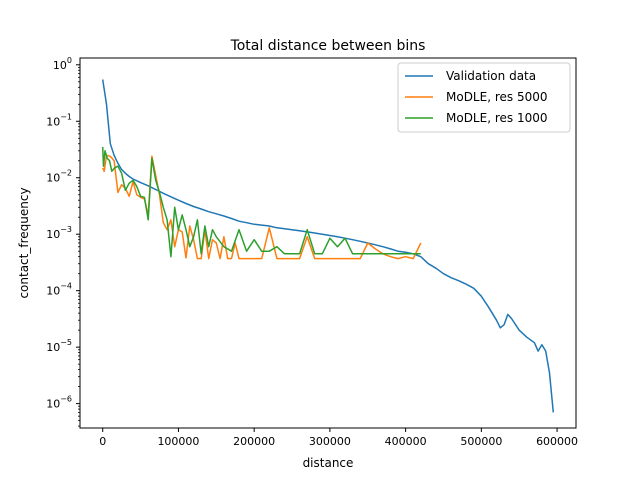 The image size is (640, 480). Describe the element at coordinates (102, 441) in the screenshot. I see `x-tick-label: 0` at that location.